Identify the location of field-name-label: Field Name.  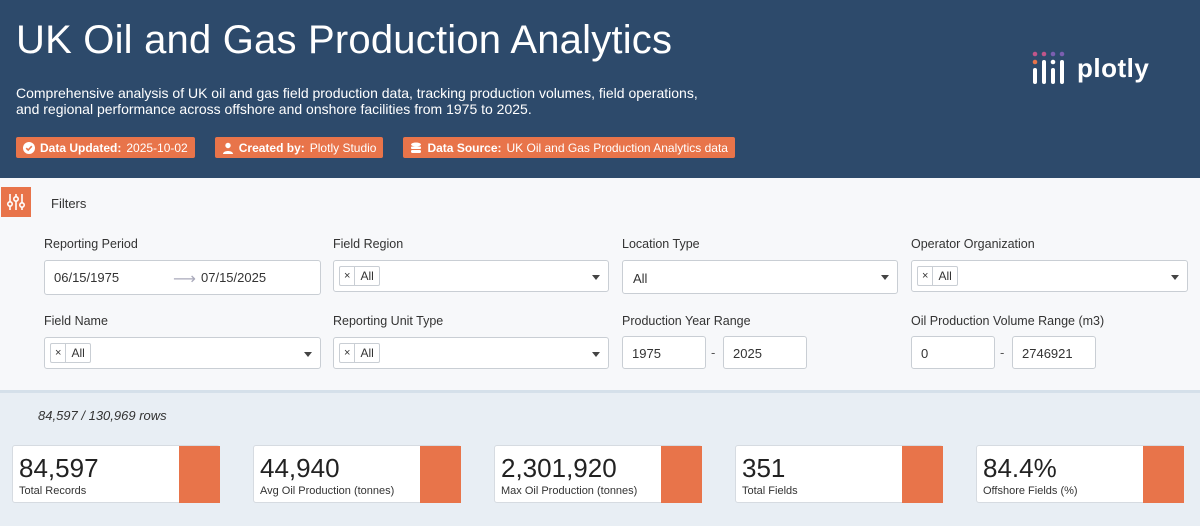
(76, 321).